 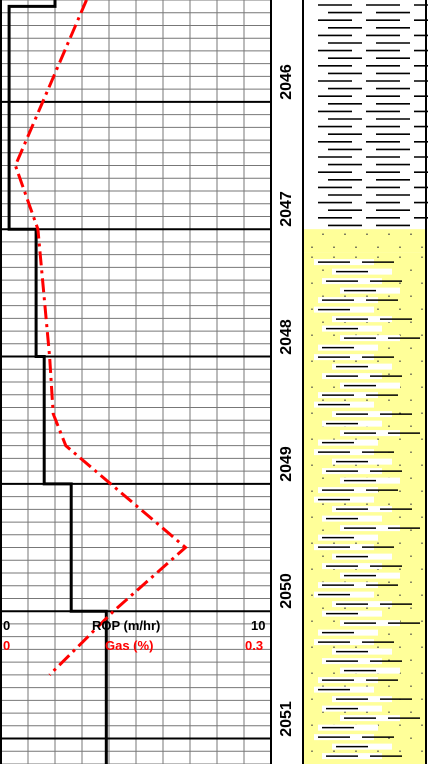 I want to click on gas-scale-min: 0, so click(x=7, y=645).